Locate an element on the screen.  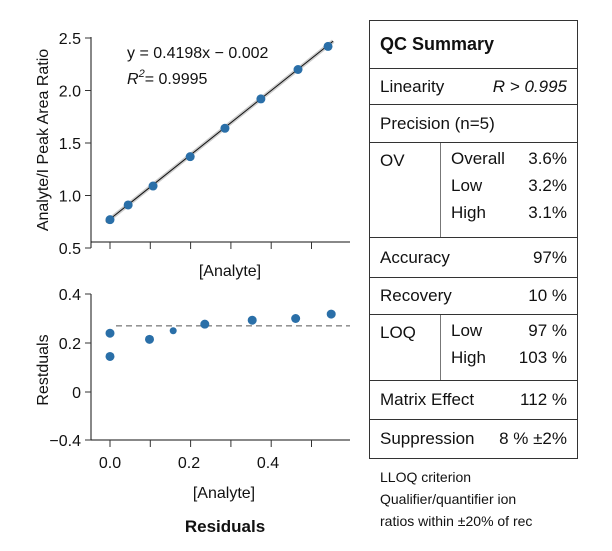
linearity-label: Linearity is located at coordinates (412, 86).